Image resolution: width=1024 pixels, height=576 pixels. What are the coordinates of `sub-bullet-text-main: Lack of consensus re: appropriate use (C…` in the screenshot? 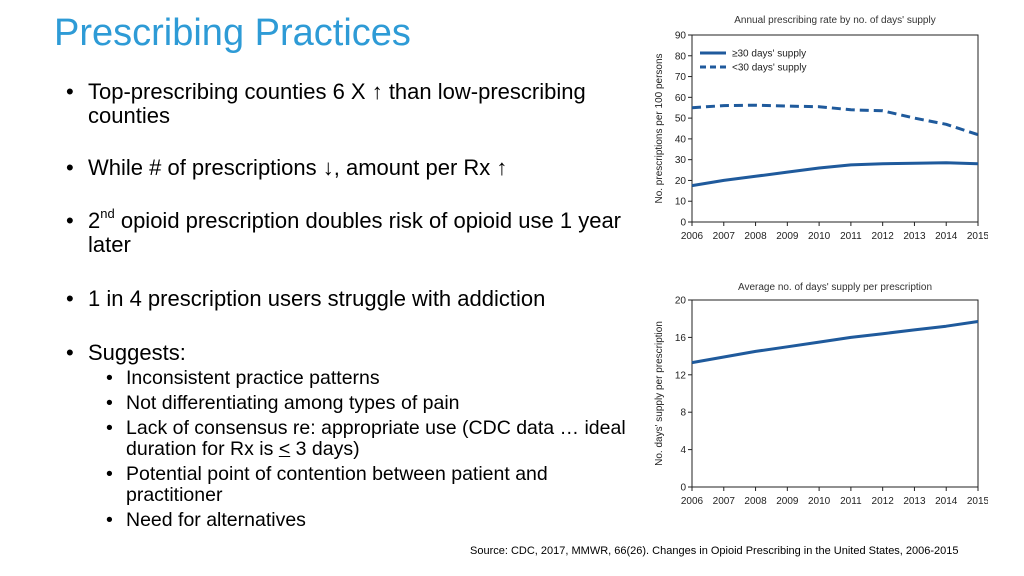 It's located at (376, 438).